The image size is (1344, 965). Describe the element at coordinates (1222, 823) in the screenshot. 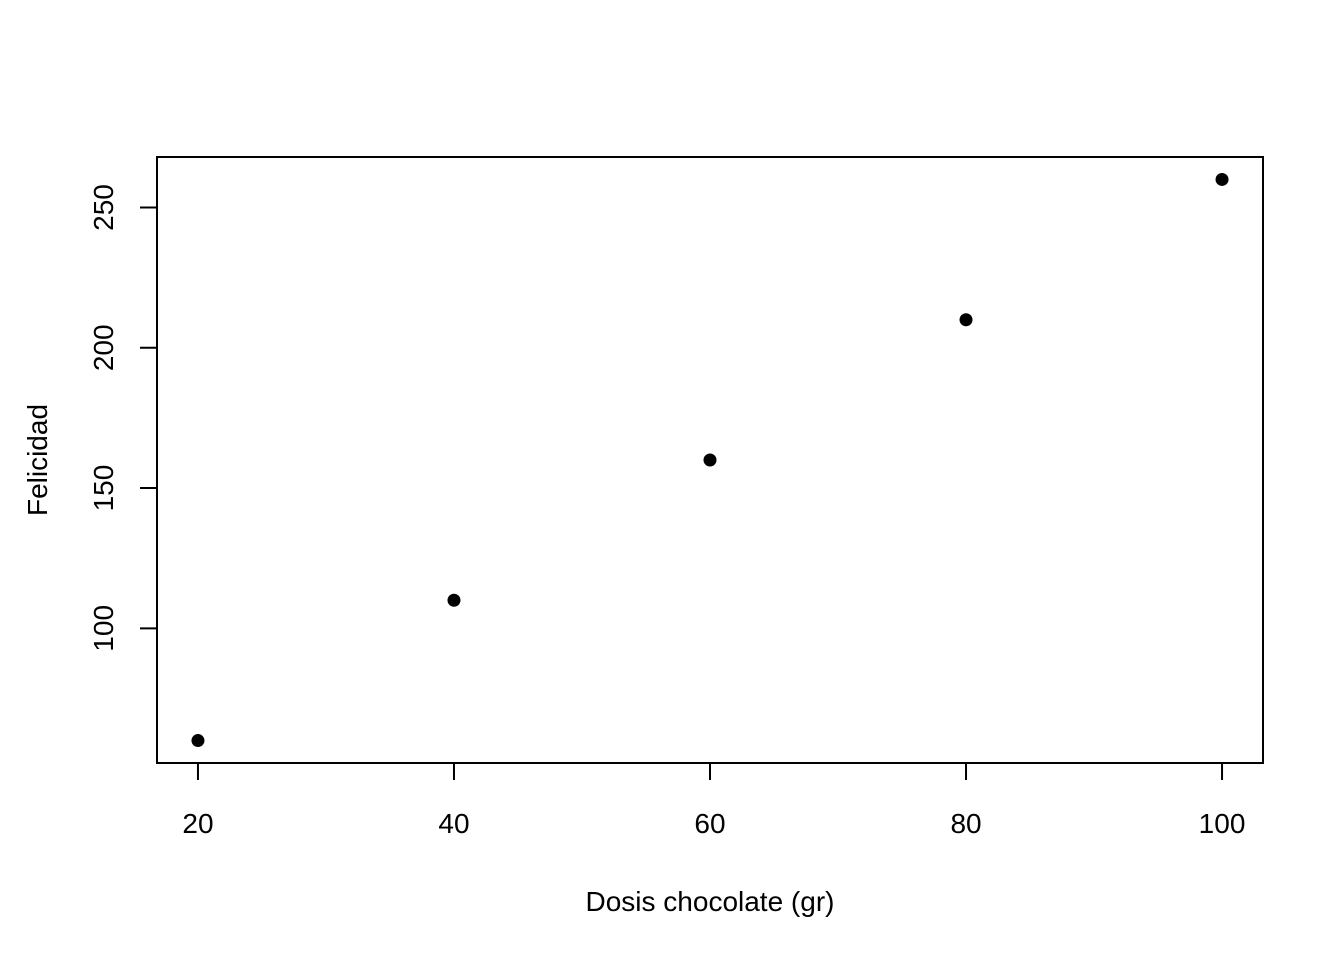

I see `x-tick-label: 100` at that location.